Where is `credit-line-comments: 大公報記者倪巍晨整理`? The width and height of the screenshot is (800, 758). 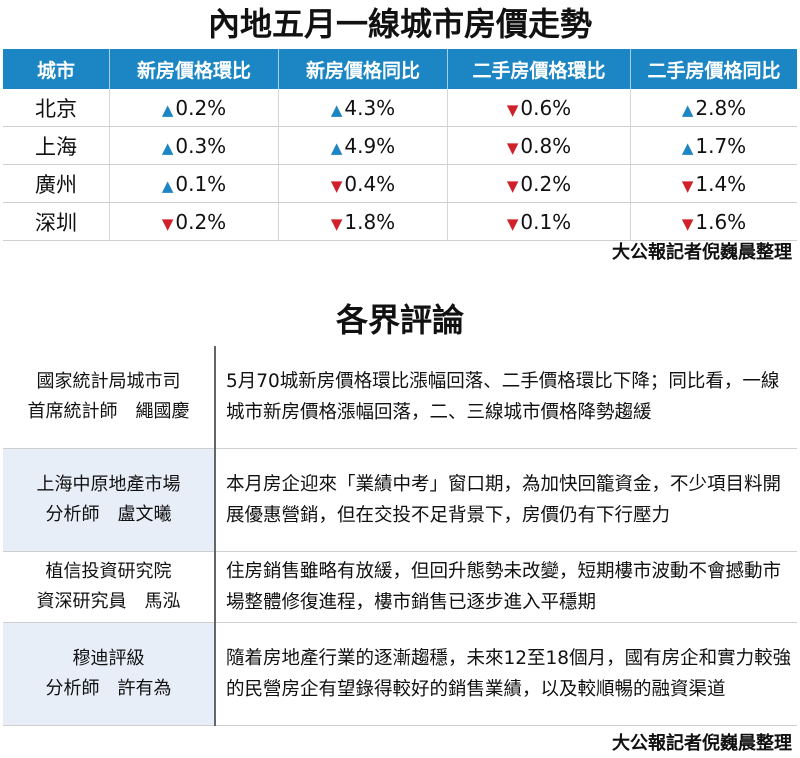
credit-line-comments: 大公報記者倪巍晨整理 is located at coordinates (702, 743).